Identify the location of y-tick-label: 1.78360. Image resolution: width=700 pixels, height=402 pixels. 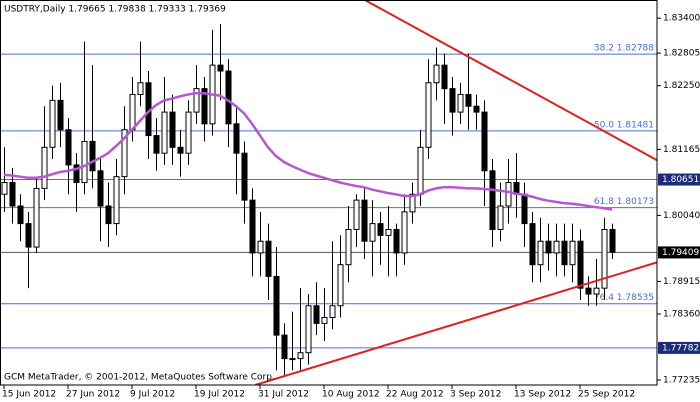
(681, 314).